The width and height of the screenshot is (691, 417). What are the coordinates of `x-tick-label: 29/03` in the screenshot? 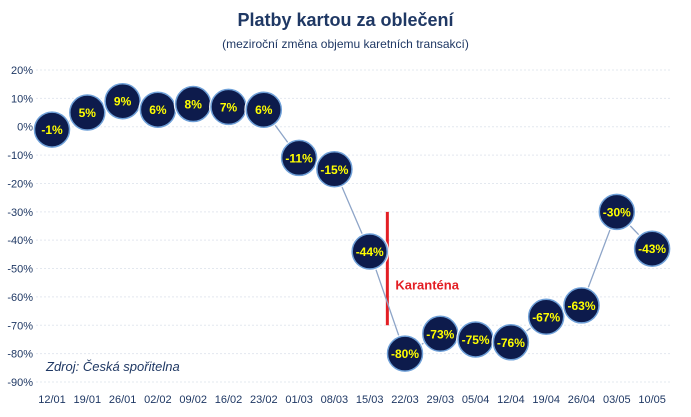 It's located at (441, 400).